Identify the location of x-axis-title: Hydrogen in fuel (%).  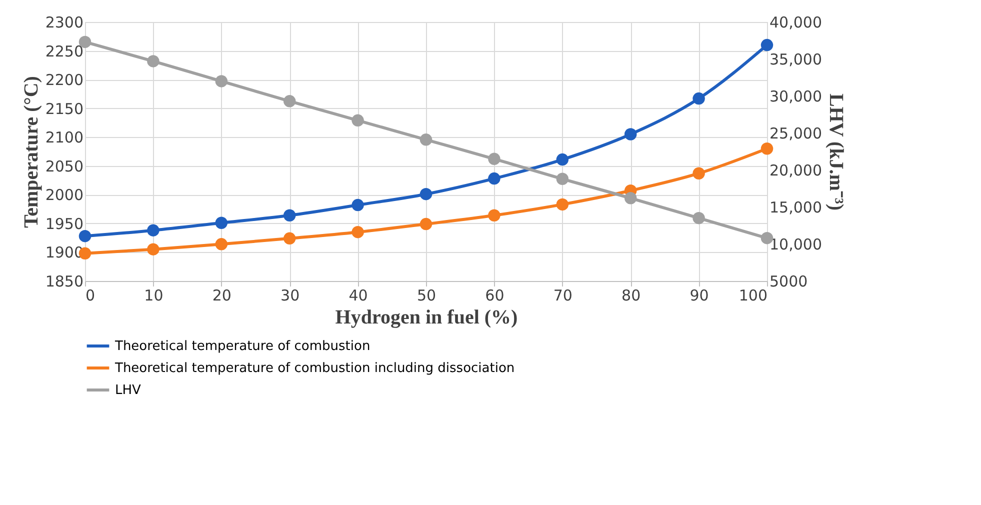
(426, 317).